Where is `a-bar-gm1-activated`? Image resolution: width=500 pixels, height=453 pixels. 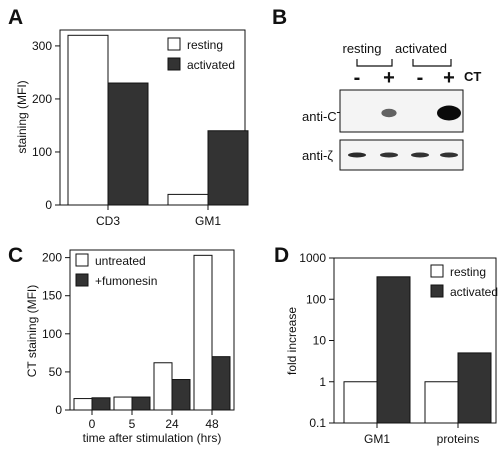 a-bar-gm1-activated is located at coordinates (228, 168).